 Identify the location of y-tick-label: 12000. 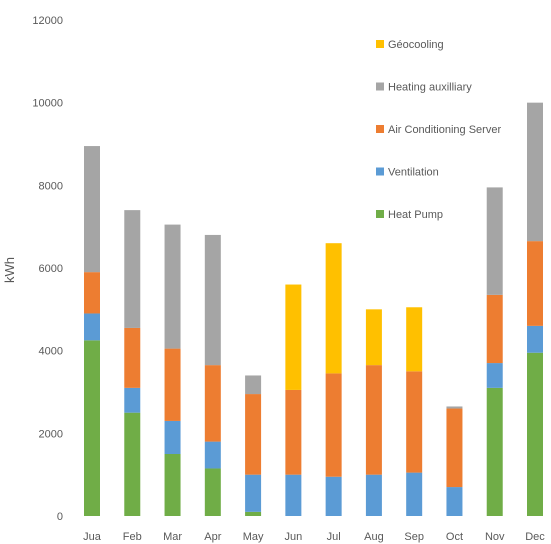
(47, 21).